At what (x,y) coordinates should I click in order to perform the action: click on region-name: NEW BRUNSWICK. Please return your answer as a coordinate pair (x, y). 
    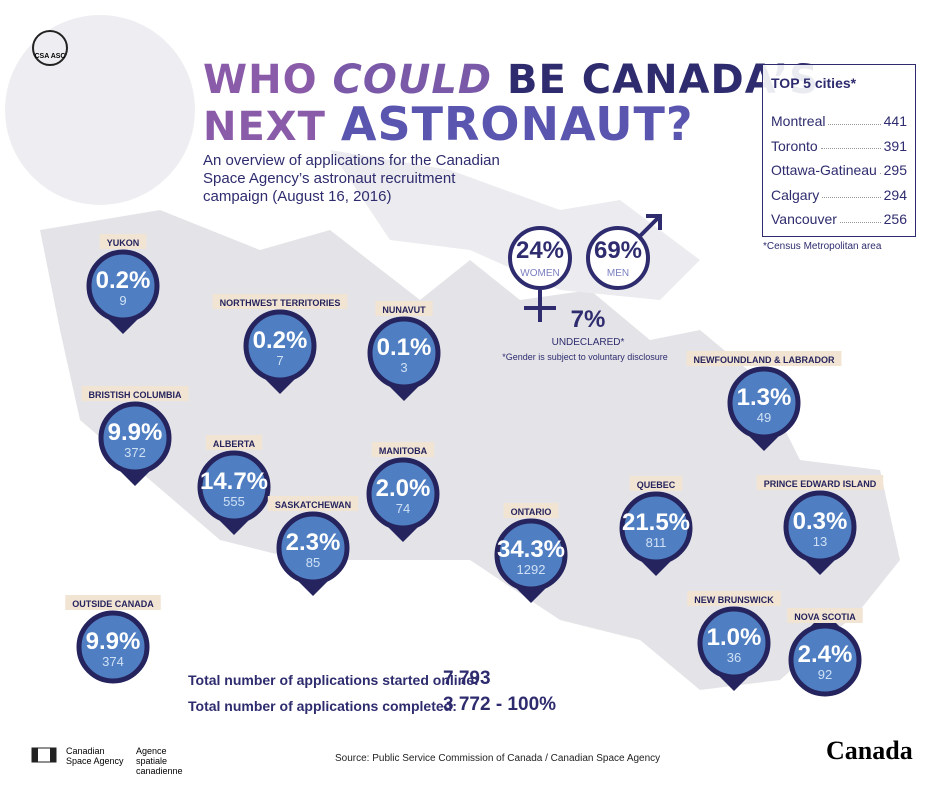
    Looking at the image, I should click on (734, 600).